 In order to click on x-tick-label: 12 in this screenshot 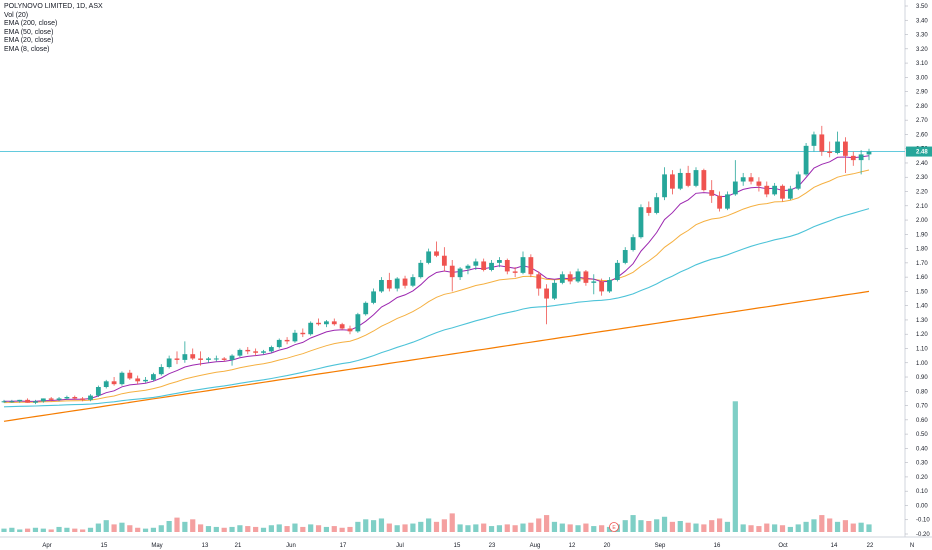, I will do `click(572, 546)`.